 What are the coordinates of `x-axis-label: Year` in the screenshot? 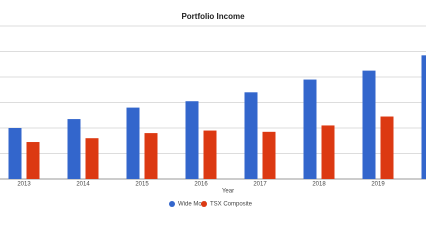 It's located at (228, 192).